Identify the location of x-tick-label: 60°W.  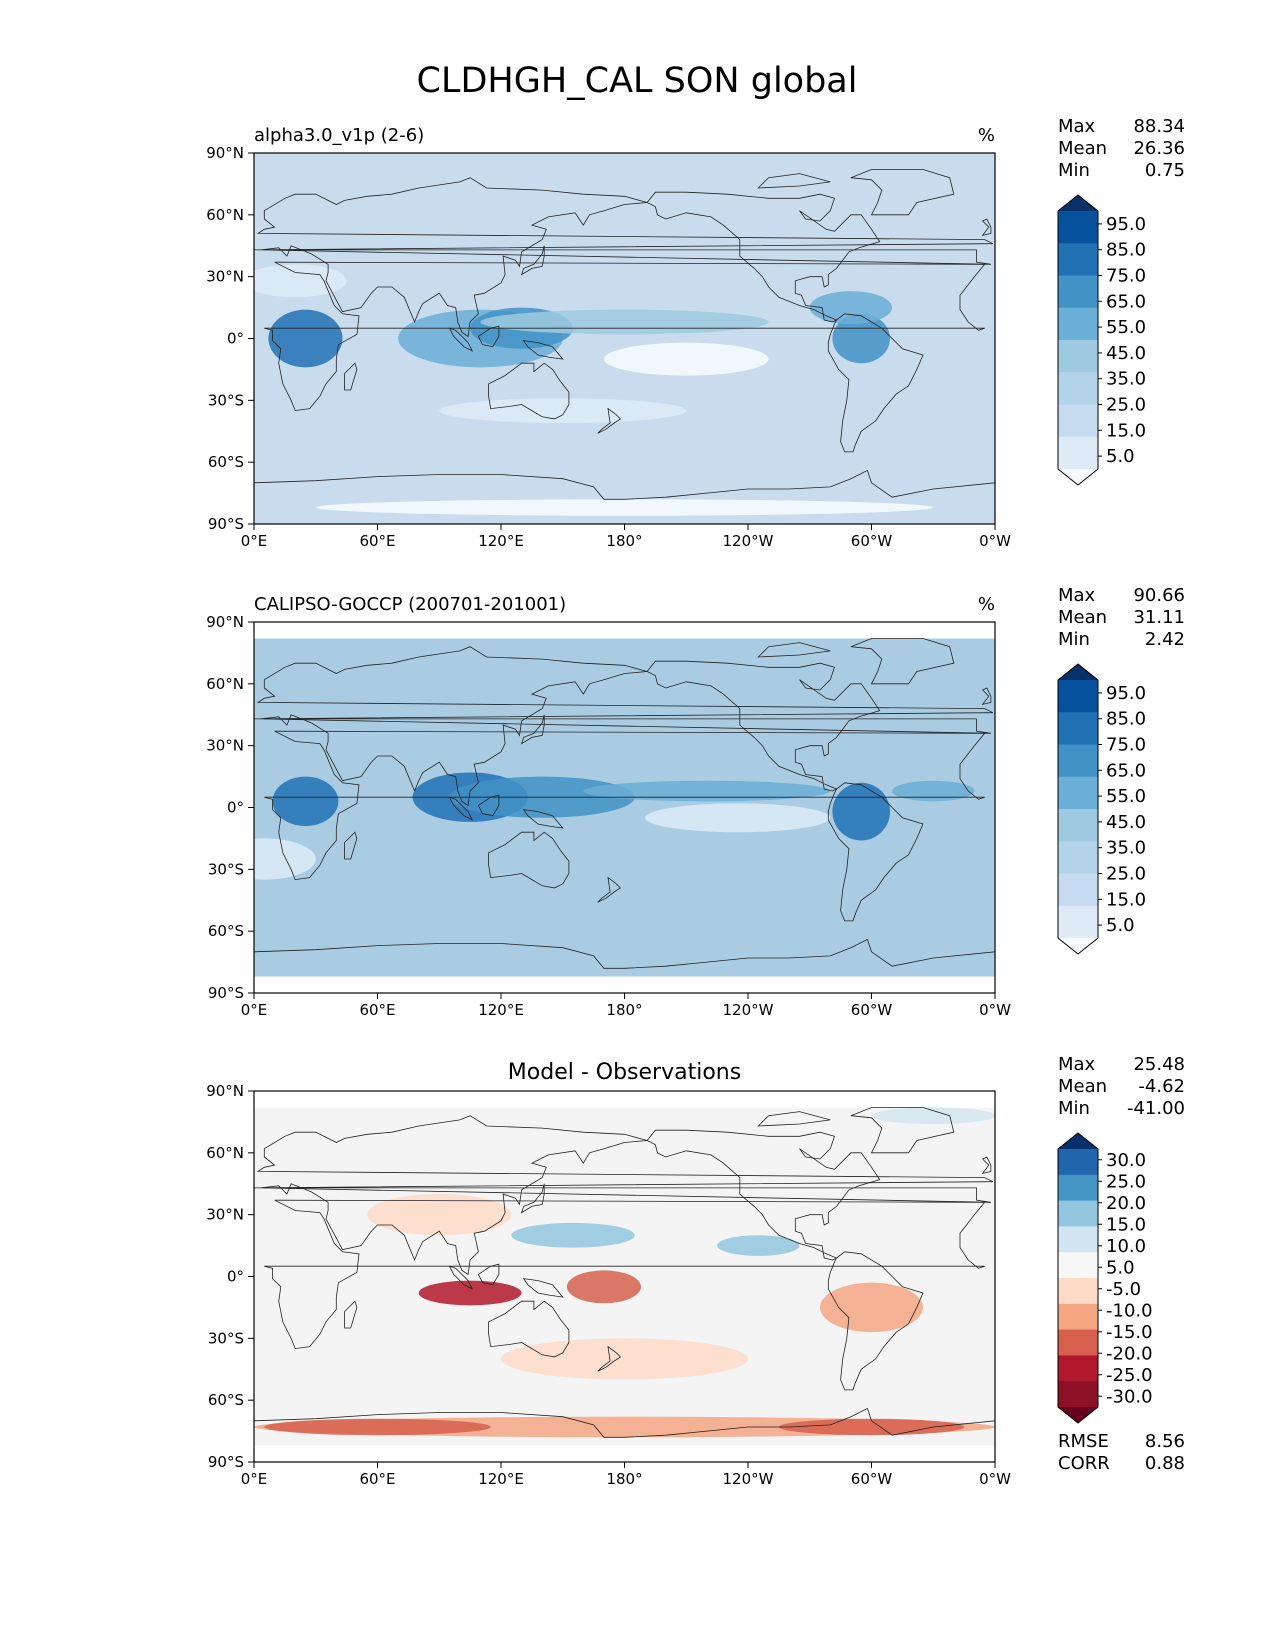
(872, 1010).